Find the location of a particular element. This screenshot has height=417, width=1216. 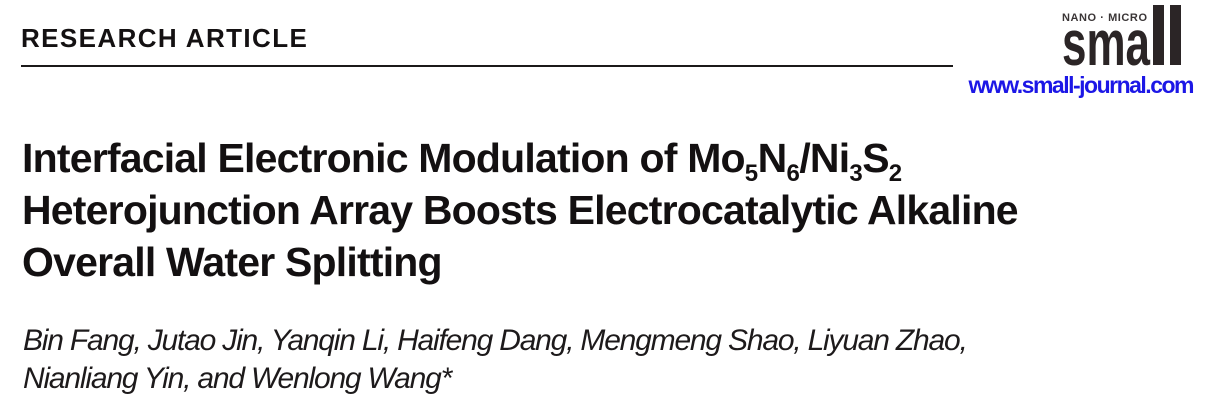

small-logo-graphic: NANO · MICRO sma is located at coordinates (1121, 42).